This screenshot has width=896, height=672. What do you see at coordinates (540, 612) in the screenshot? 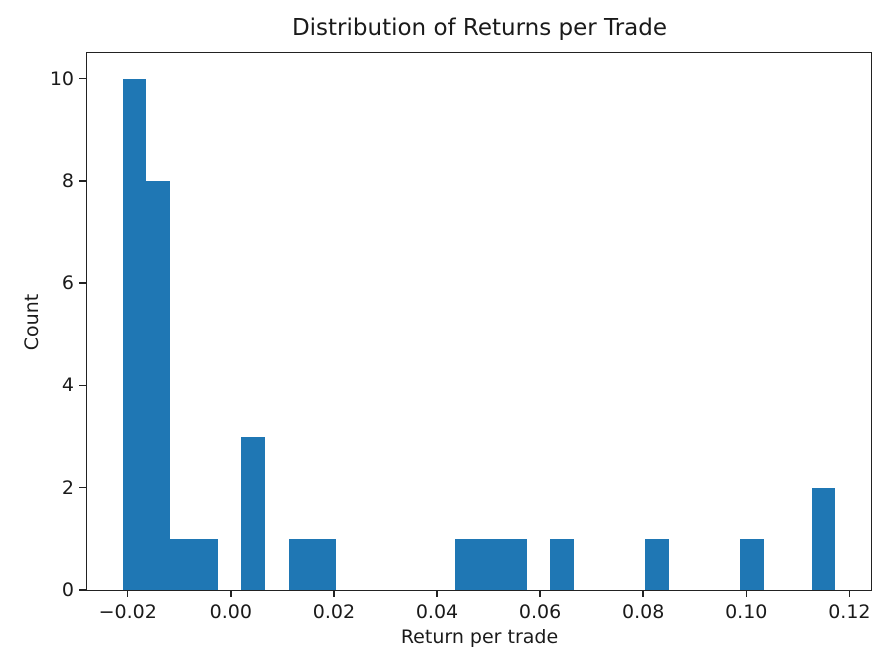
I see `x-tick-label: 0.06` at bounding box center [540, 612].